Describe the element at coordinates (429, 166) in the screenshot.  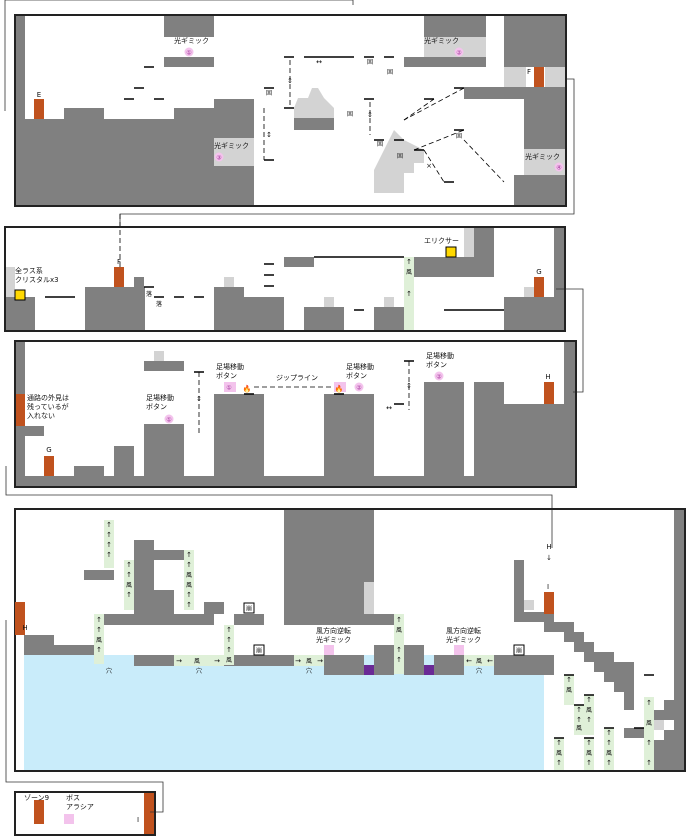
I see `s1-arrow-x: ×` at that location.